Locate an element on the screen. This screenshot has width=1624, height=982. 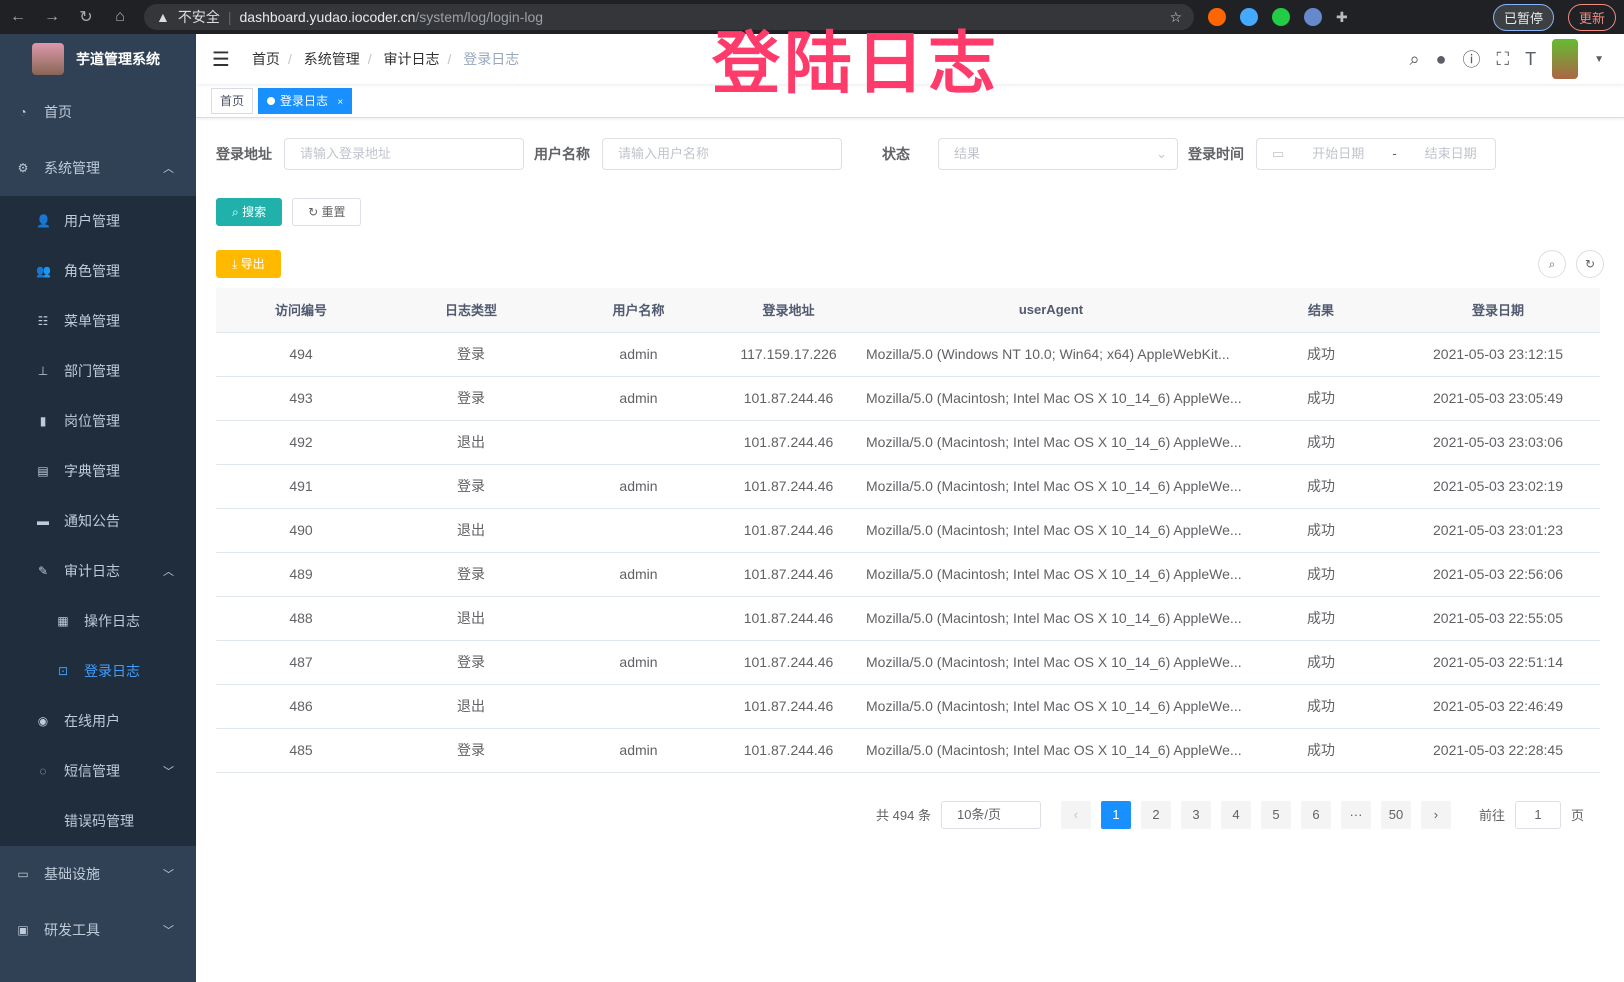
sidebar-item: ✎ 审计日志 ︿ is located at coordinates (98, 571).